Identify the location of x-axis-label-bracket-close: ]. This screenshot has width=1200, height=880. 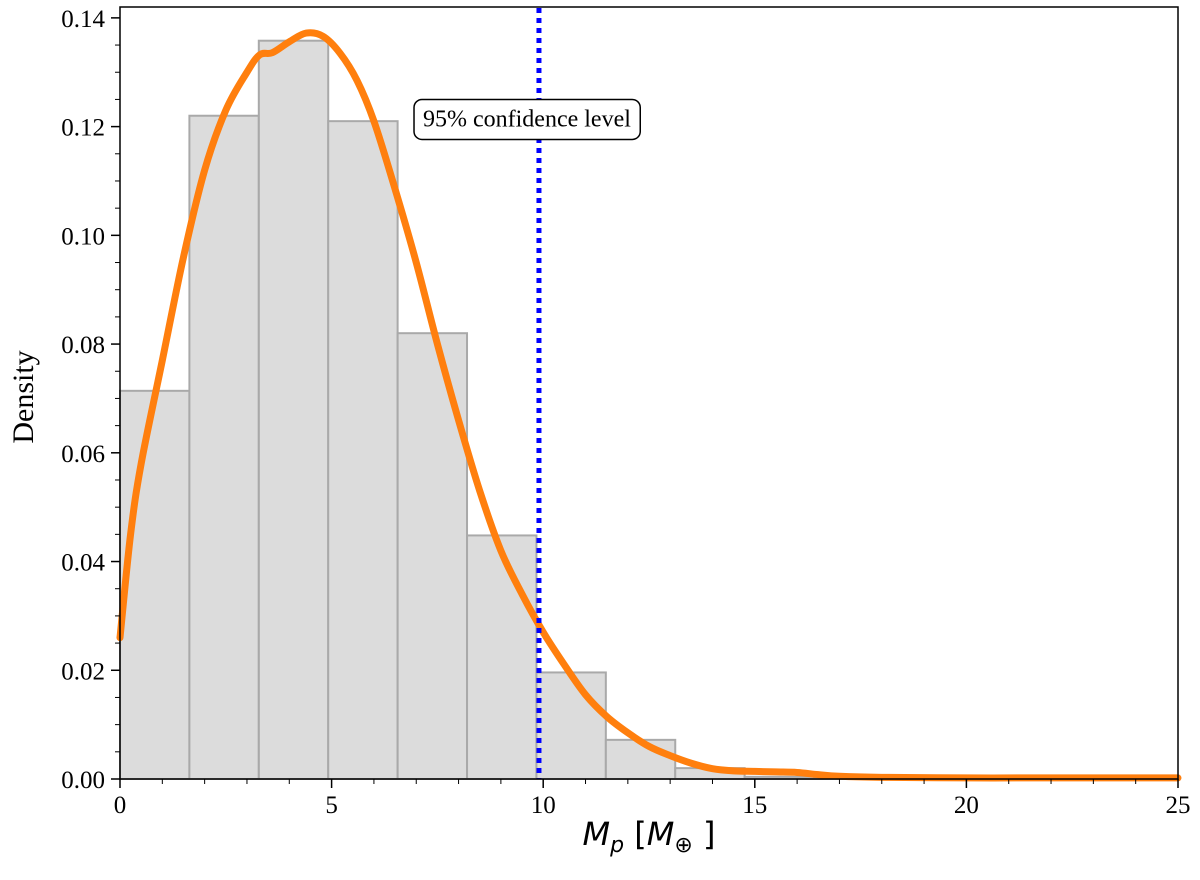
(704, 834).